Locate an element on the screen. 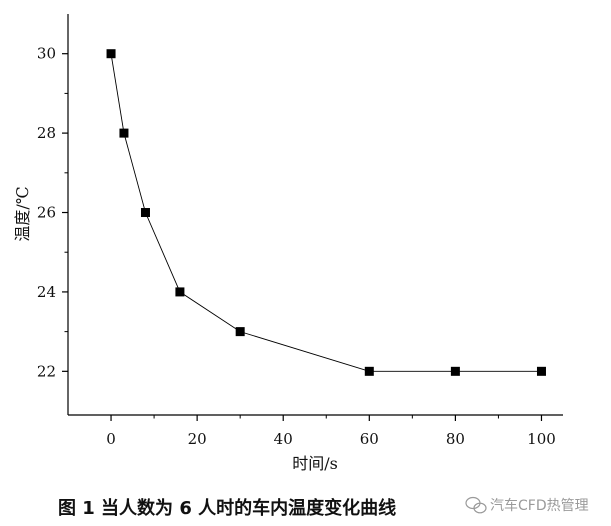 Image resolution: width=611 pixels, height=526 pixels. figure-caption: 图 1 当人数为 6 人时的车内温度变化曲线 is located at coordinates (227, 508).